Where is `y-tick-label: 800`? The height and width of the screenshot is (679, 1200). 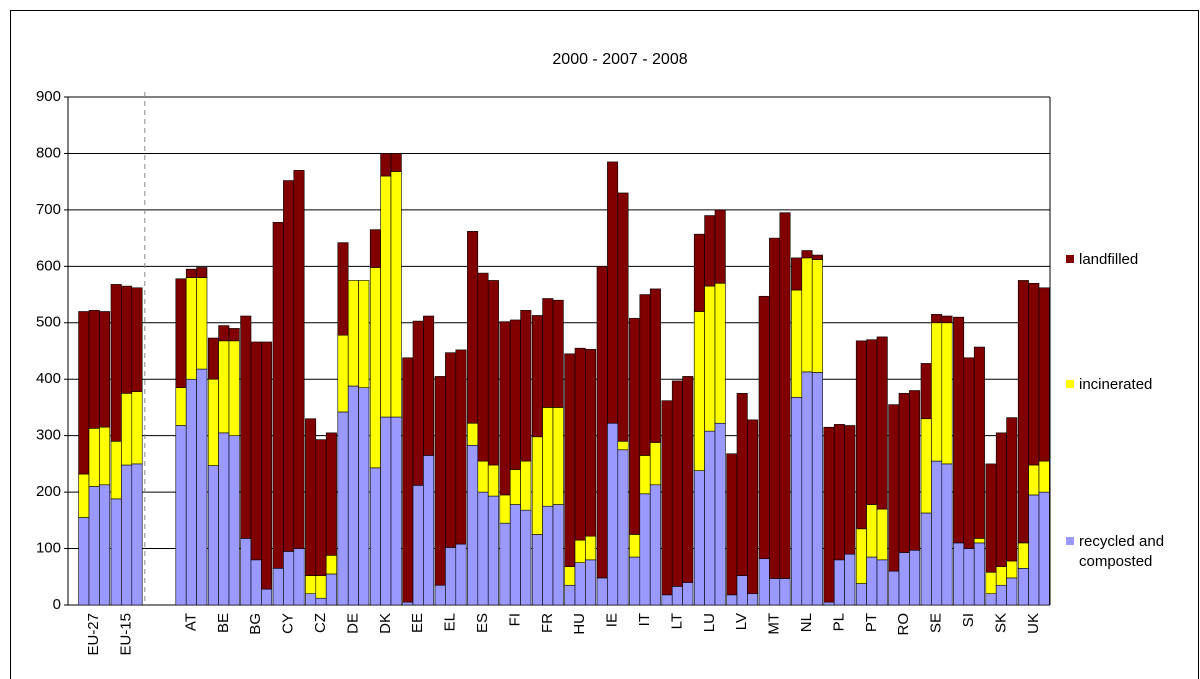
y-tick-label: 800 is located at coordinates (48, 152).